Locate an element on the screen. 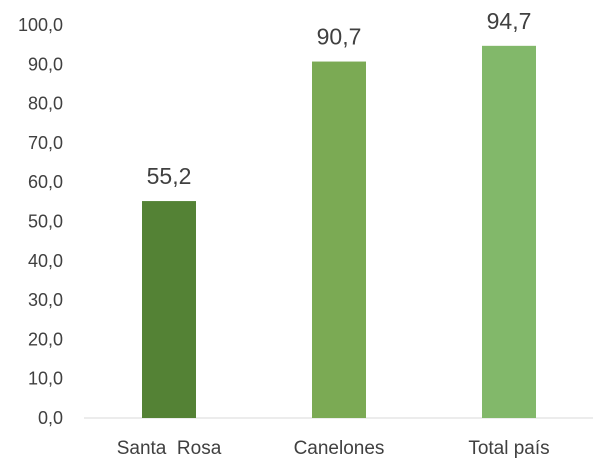 This screenshot has height=463, width=593. y-tick-label: 70,0 is located at coordinates (45, 143).